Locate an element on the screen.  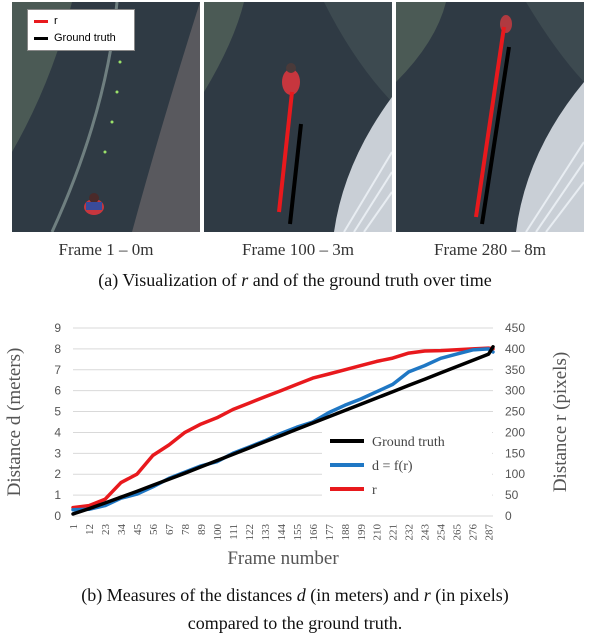
legend-r-swatch is located at coordinates (41, 21).